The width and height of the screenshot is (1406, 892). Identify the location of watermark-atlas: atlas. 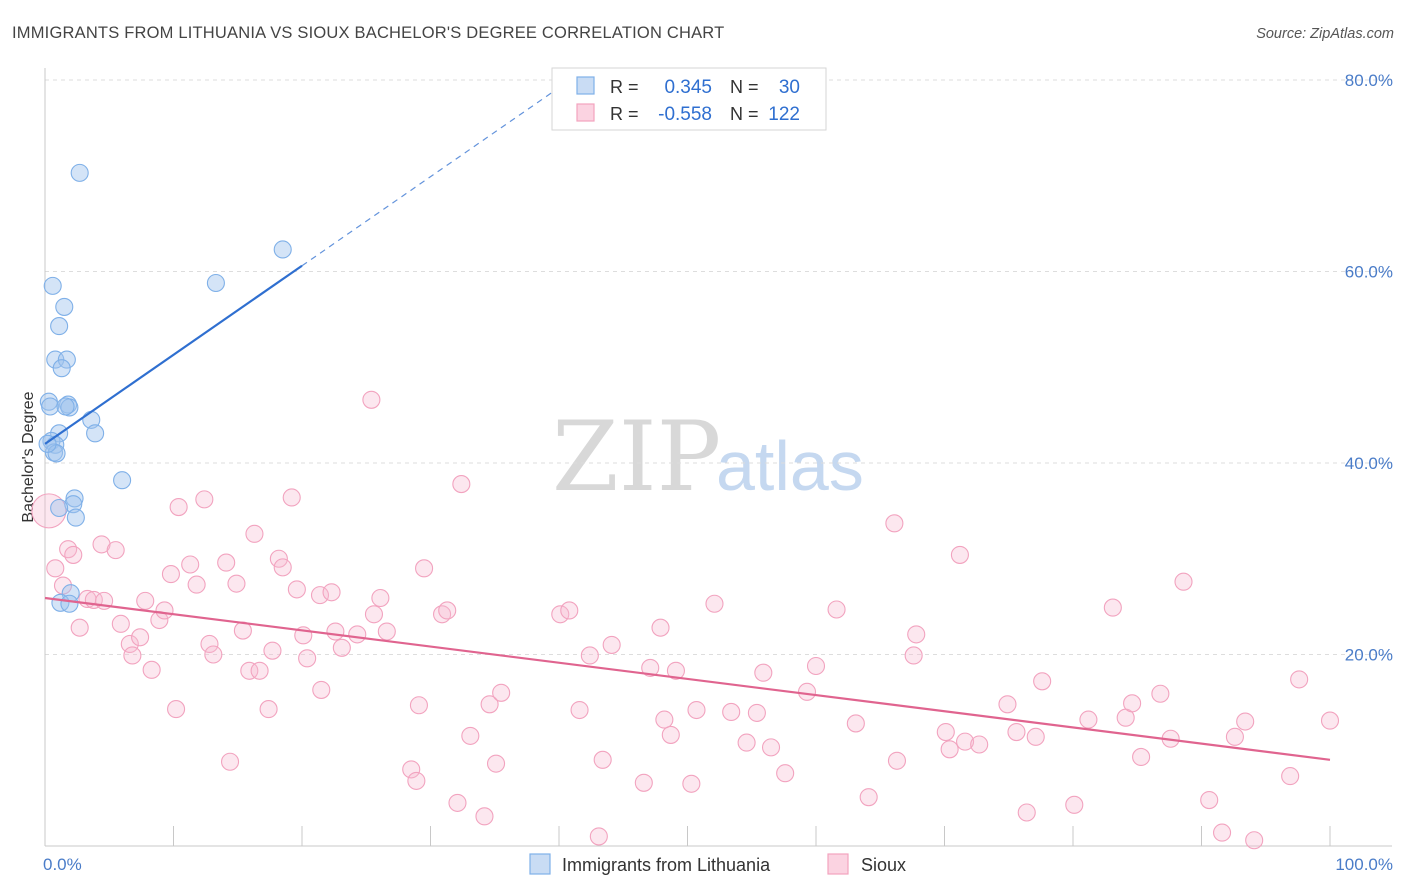
(790, 466).